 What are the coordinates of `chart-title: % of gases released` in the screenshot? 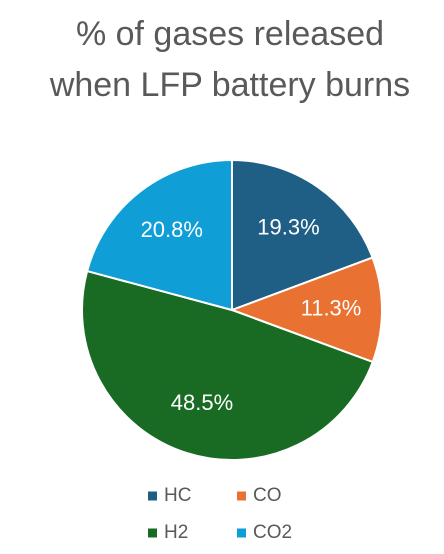 It's located at (230, 34).